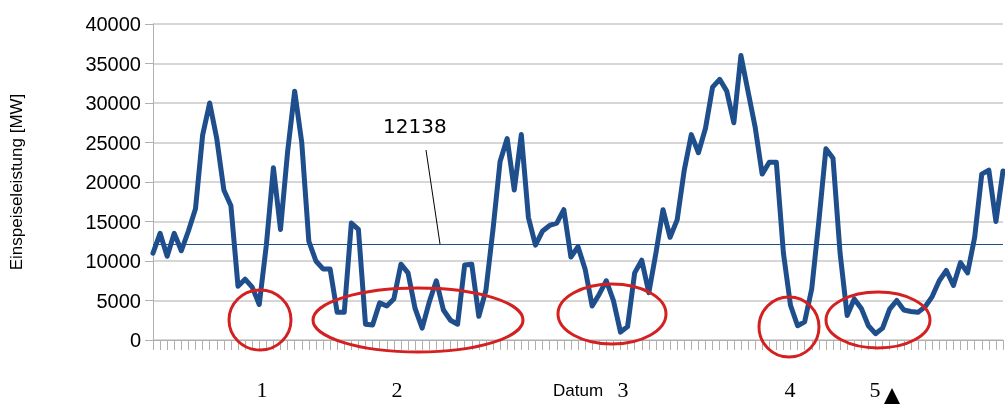 The image size is (1005, 404). What do you see at coordinates (790, 389) in the screenshot?
I see `text: 4` at bounding box center [790, 389].